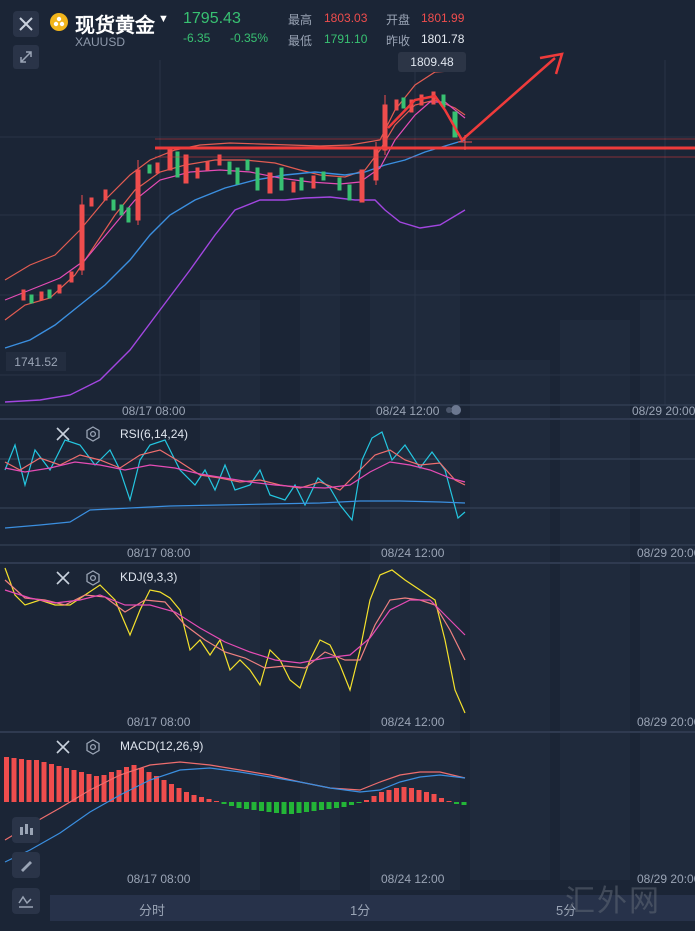 This screenshot has width=695, height=931. What do you see at coordinates (163, 19) in the screenshot?
I see `chevron-down-icon: ▼` at bounding box center [163, 19].